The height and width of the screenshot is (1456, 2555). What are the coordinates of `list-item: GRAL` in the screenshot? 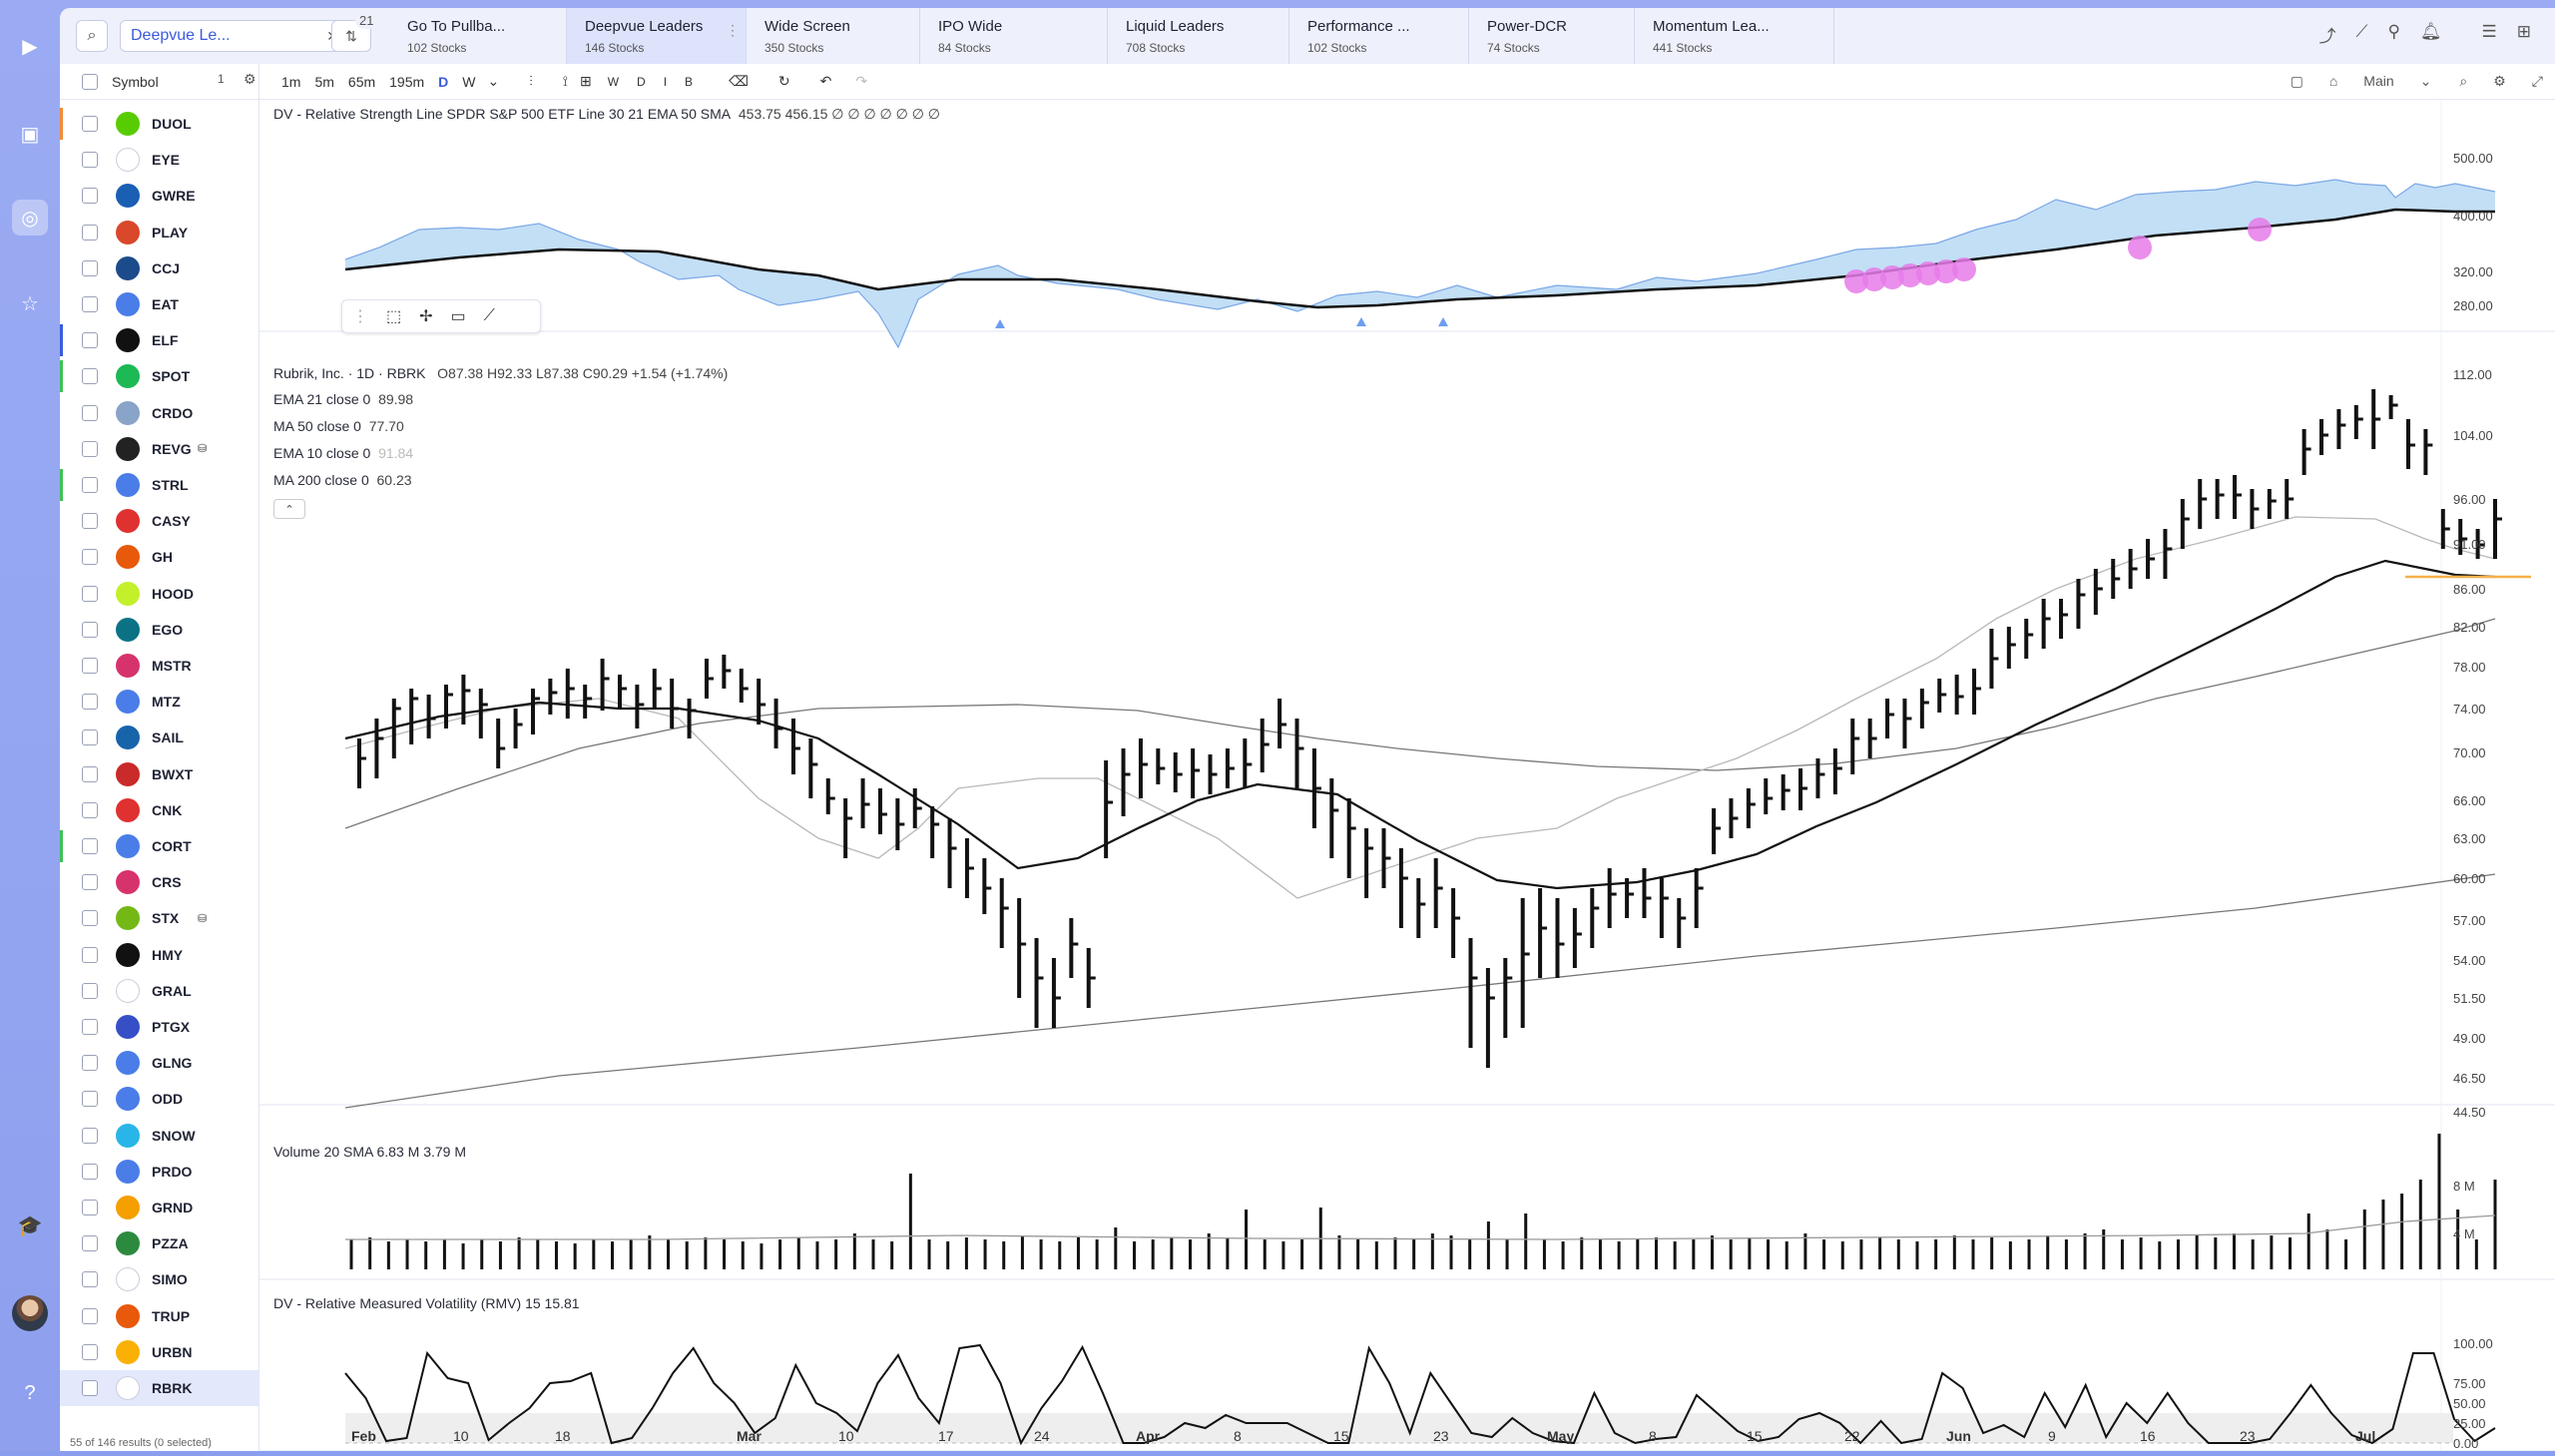 It's located at (159, 991).